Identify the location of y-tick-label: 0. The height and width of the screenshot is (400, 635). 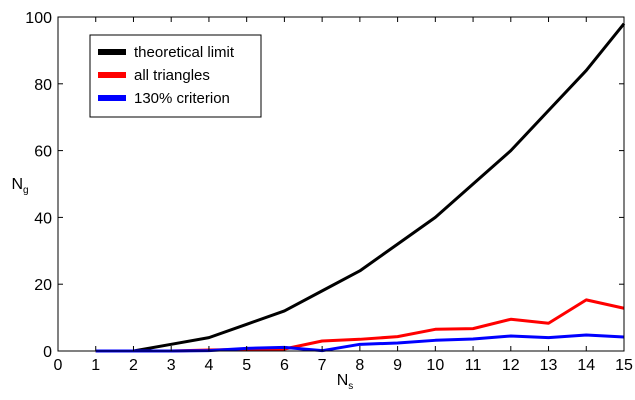
(47, 352).